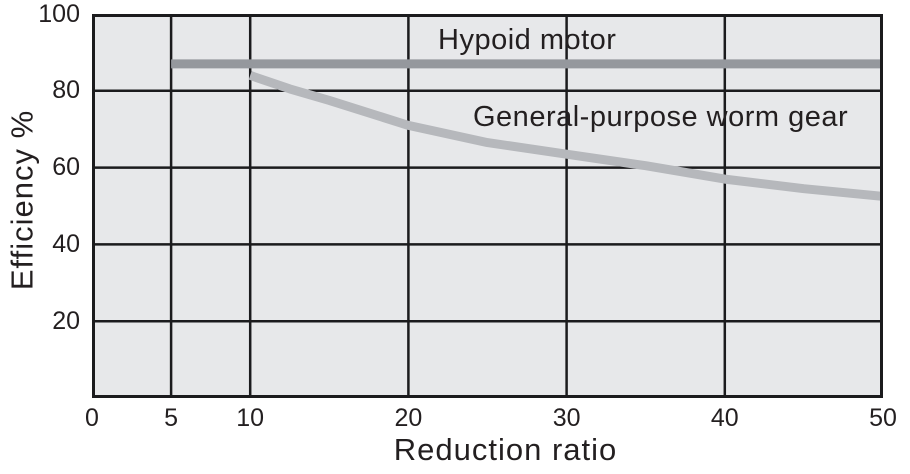 Image resolution: width=910 pixels, height=474 pixels. Describe the element at coordinates (22, 200) in the screenshot. I see `y-axis-title: Efficiency %` at that location.